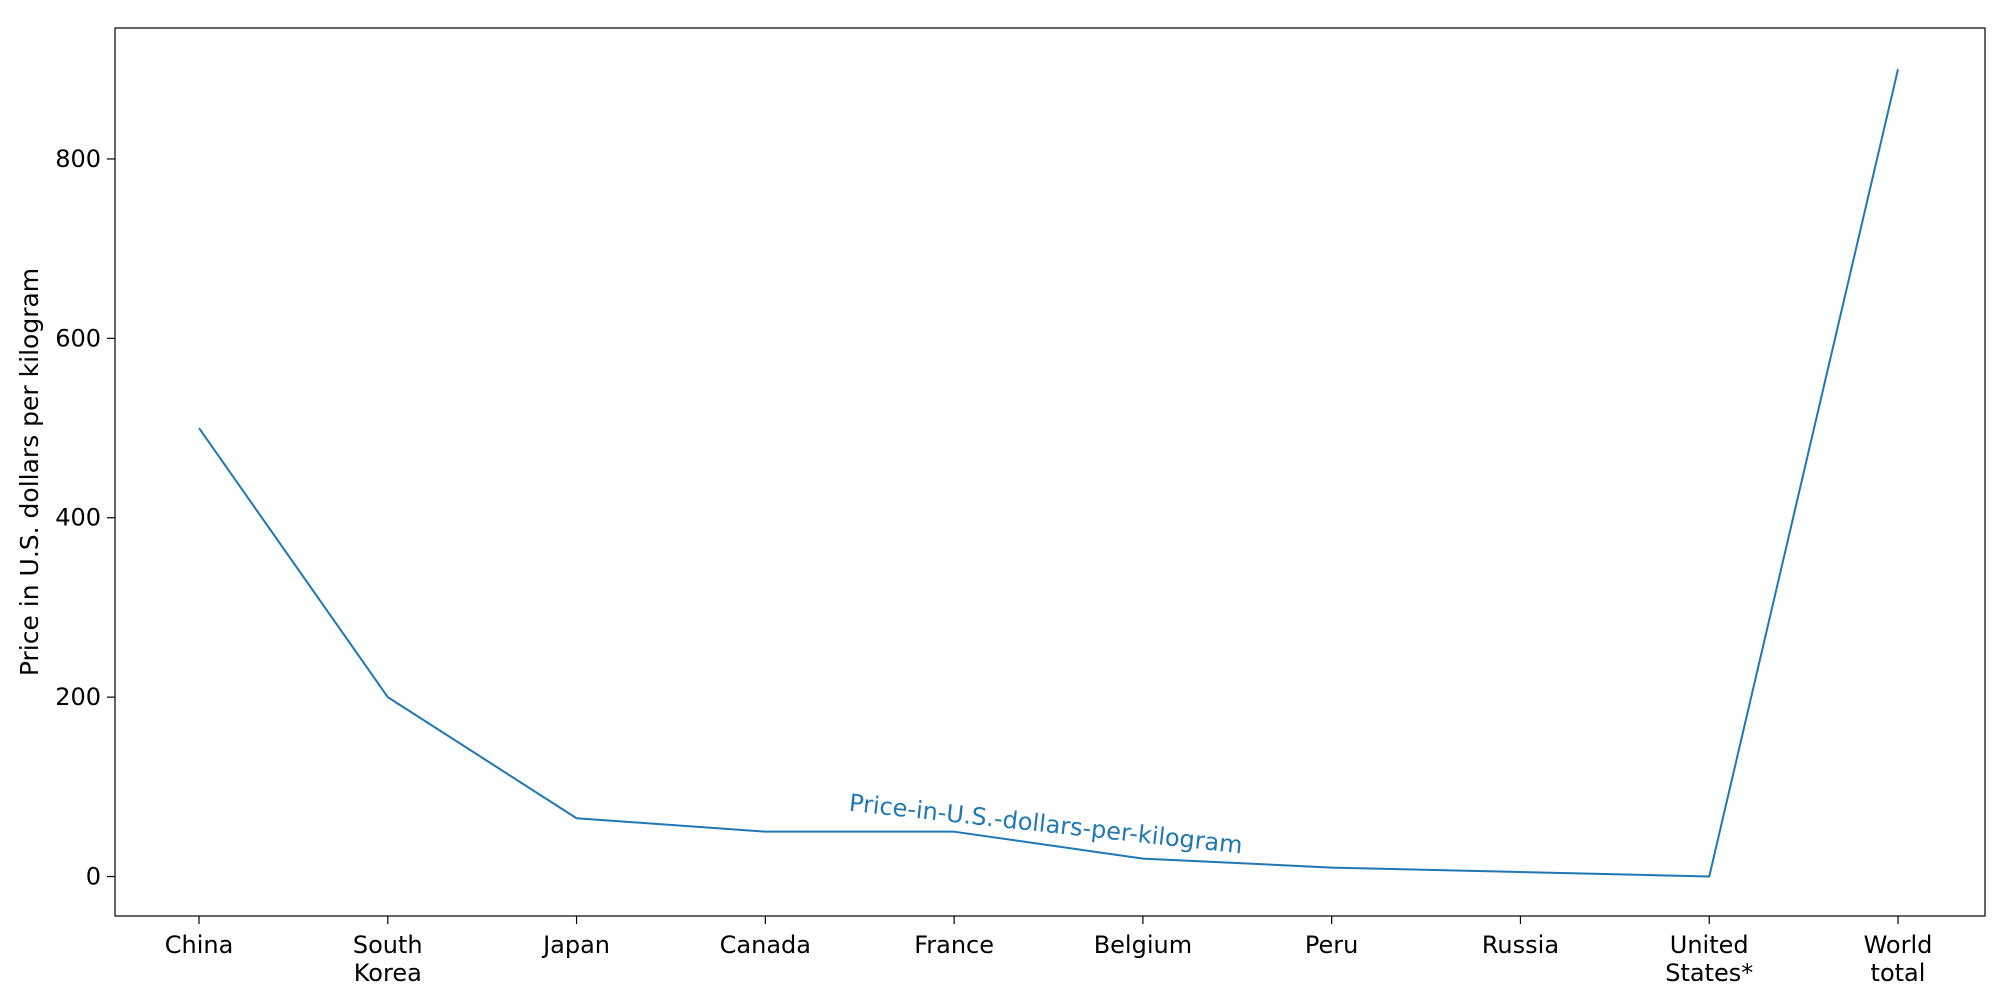 The height and width of the screenshot is (1004, 2000). Describe the element at coordinates (78, 697) in the screenshot. I see `y-tick-label: 200` at that location.